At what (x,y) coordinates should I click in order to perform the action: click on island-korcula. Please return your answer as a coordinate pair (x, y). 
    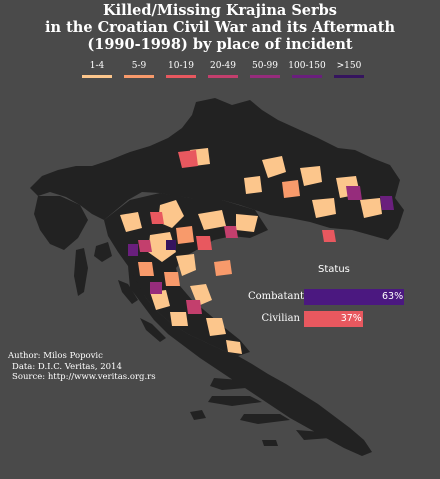
    Looking at the image, I should click on (265, 419).